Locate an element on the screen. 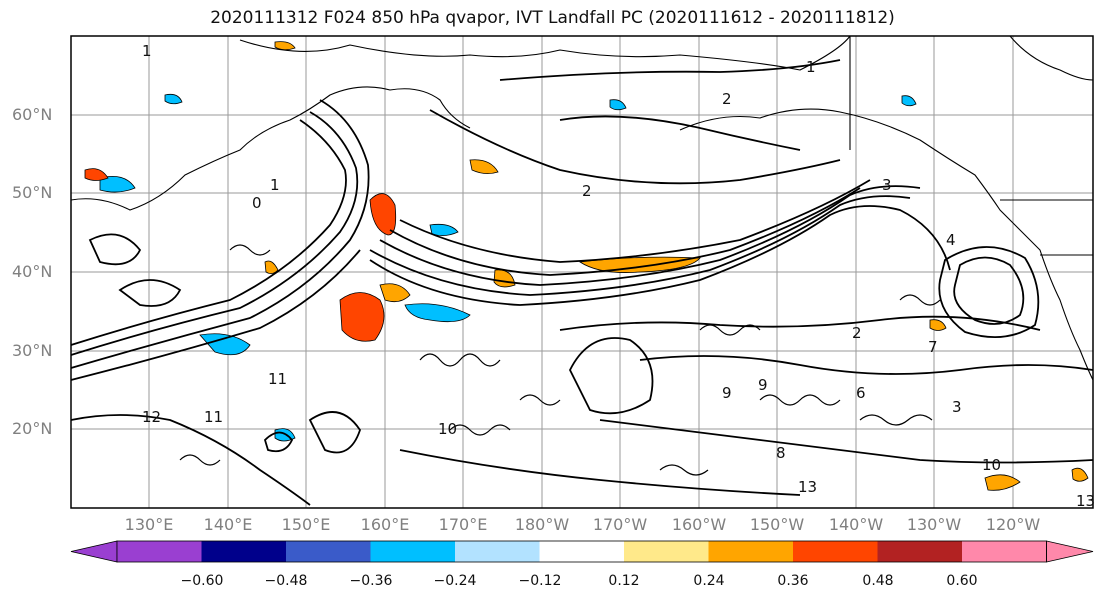  colorbar-frame is located at coordinates (581, 551).